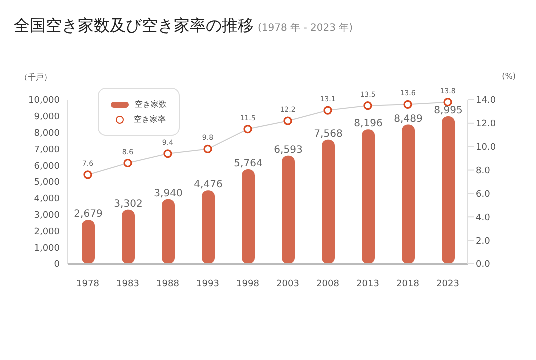  Describe the element at coordinates (208, 284) in the screenshot. I see `x-tick-label: 1993` at that location.